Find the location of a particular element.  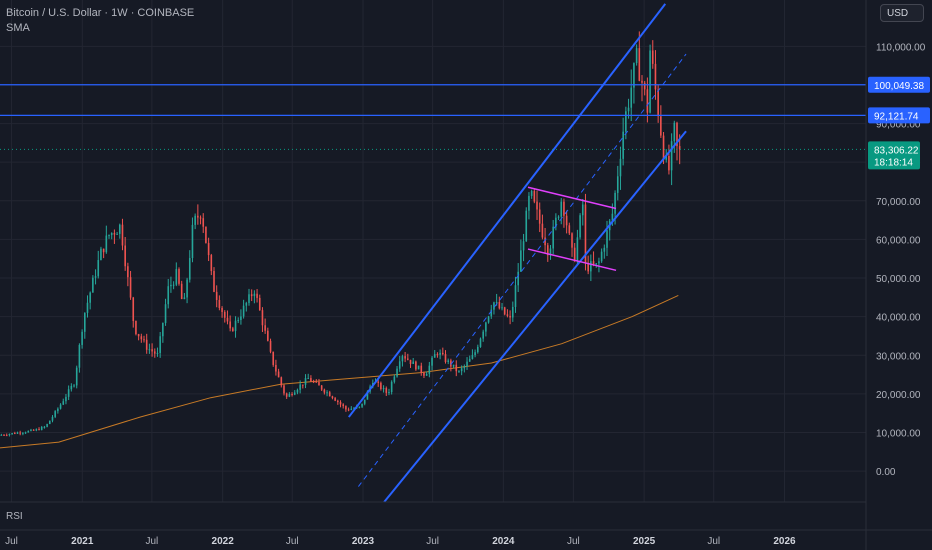

x-tick-label: Jul is located at coordinates (11, 541).